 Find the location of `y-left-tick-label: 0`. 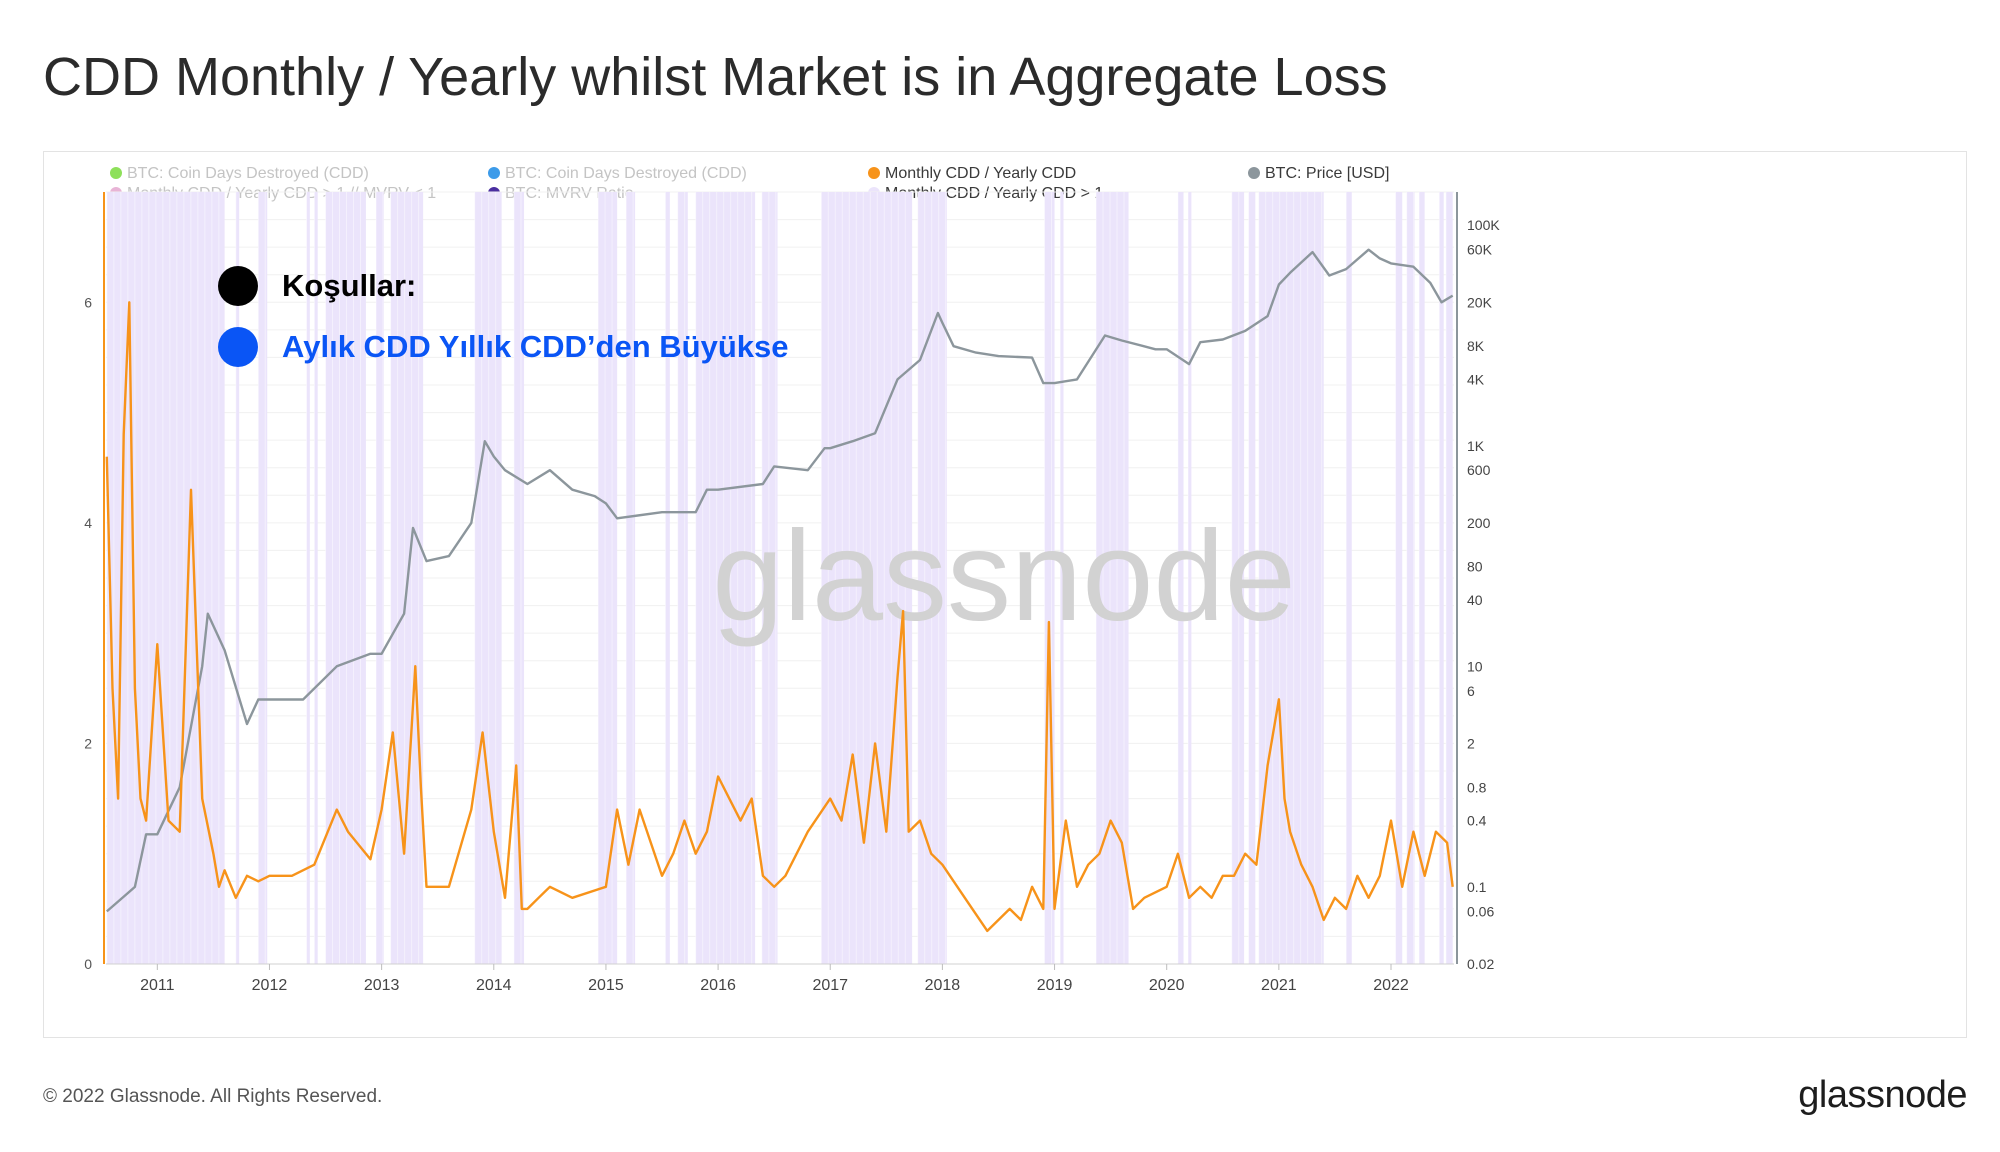

y-left-tick-label: 0 is located at coordinates (88, 964).